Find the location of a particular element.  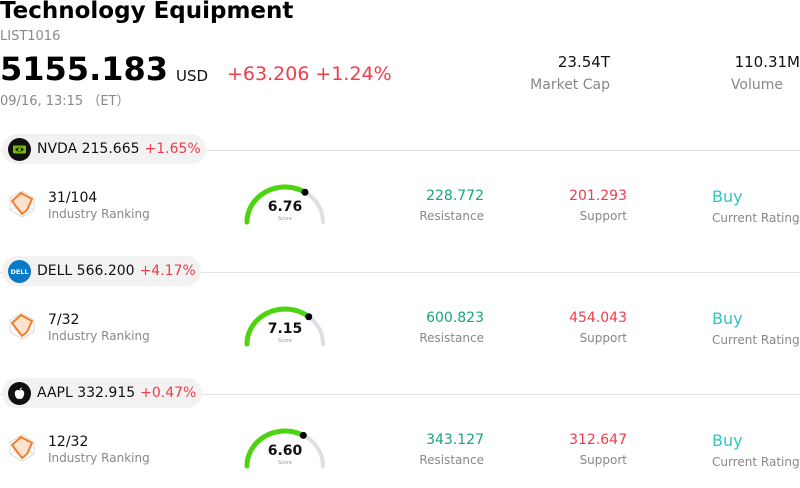

volume-value: 110.31M is located at coordinates (767, 62).